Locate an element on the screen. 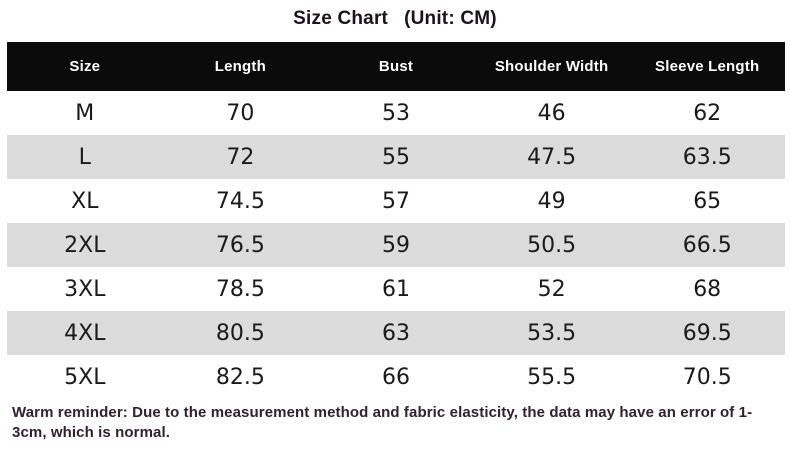 This screenshot has width=790, height=450. cell-bust: 57 is located at coordinates (395, 201).